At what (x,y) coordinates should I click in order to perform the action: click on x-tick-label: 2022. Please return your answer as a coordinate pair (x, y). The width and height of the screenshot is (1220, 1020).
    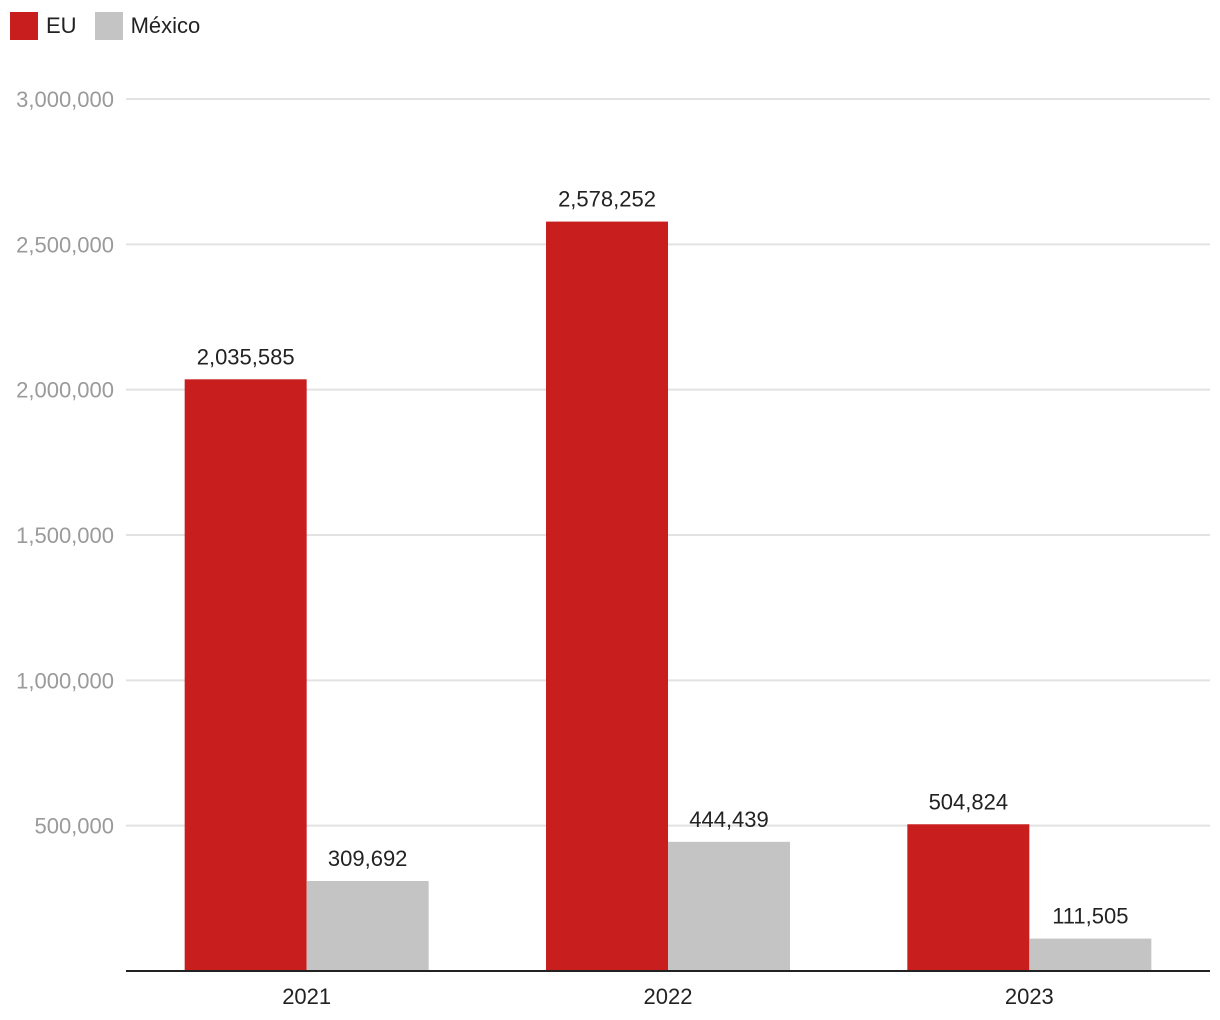
    Looking at the image, I should click on (668, 996).